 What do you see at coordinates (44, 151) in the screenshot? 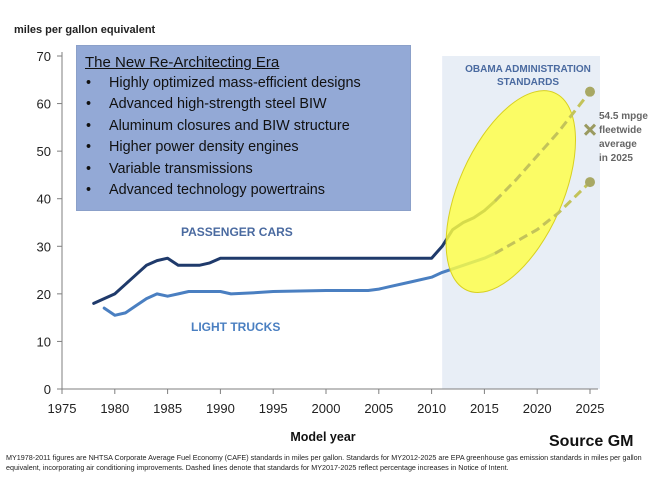
I see `y-tick-label: 50` at bounding box center [44, 151].